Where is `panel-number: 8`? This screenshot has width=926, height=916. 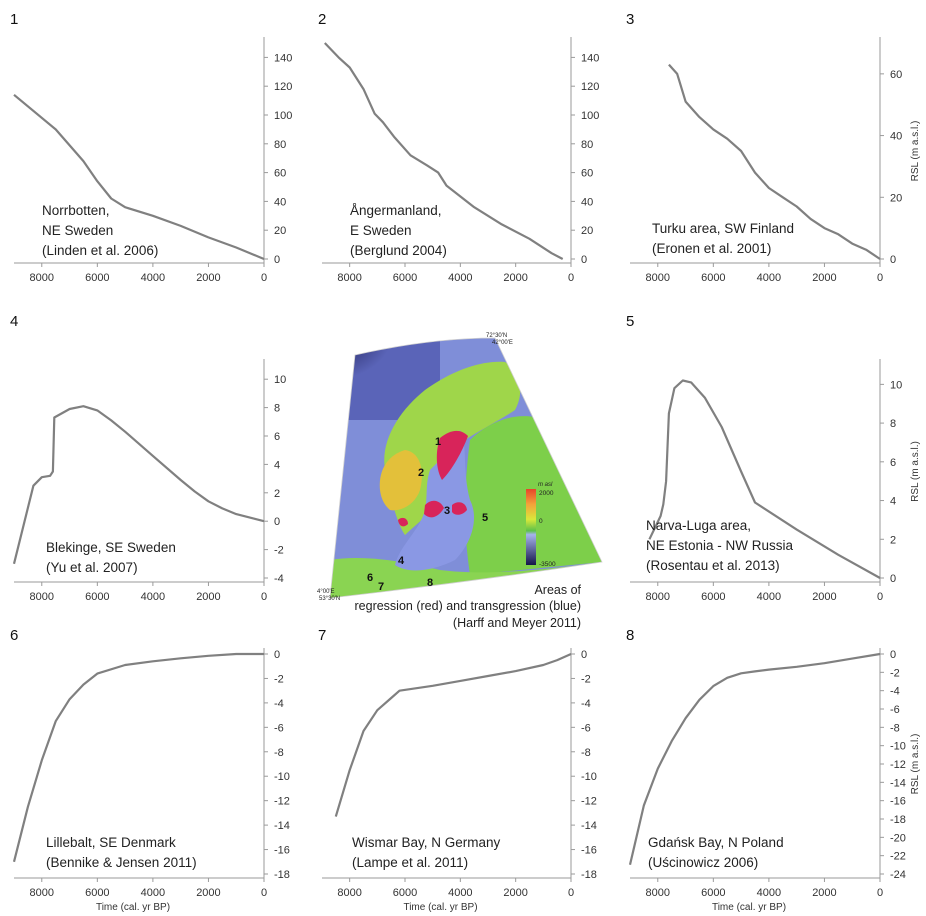
panel-number: 8 is located at coordinates (630, 635).